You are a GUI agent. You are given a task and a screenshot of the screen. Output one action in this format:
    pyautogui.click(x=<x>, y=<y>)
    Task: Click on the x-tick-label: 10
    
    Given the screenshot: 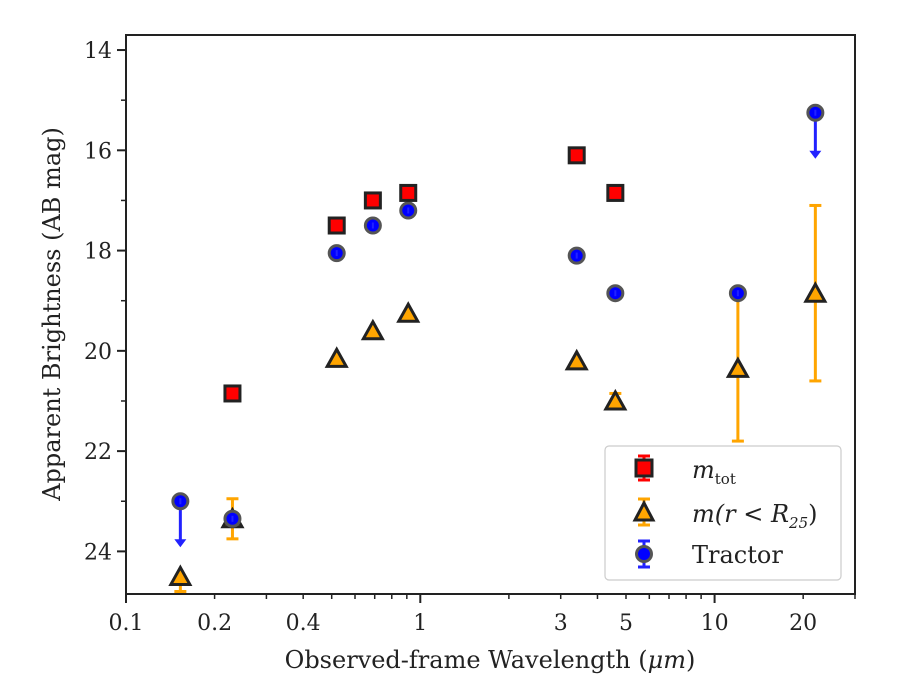 What is the action you would take?
    pyautogui.click(x=715, y=623)
    